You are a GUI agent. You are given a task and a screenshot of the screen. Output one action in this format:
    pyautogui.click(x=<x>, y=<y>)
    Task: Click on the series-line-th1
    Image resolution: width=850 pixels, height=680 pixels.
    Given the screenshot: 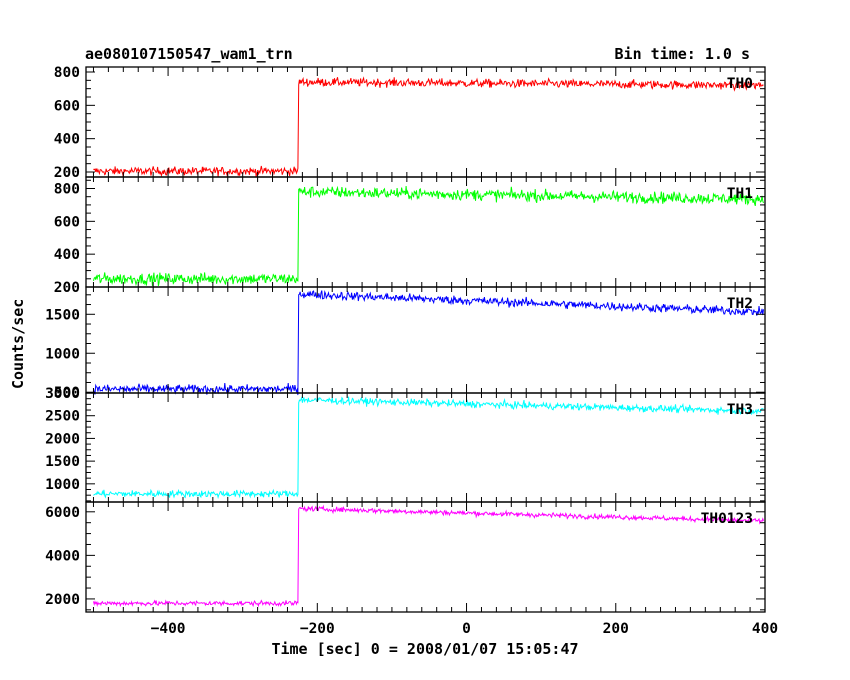 What is the action you would take?
    pyautogui.click(x=428, y=236)
    